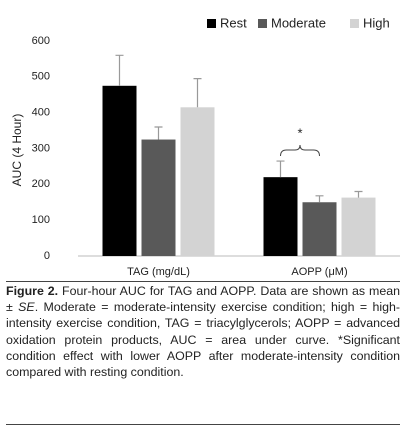 This screenshot has width=407, height=439. Describe the element at coordinates (376, 22) in the screenshot. I see `legend-label: High` at that location.